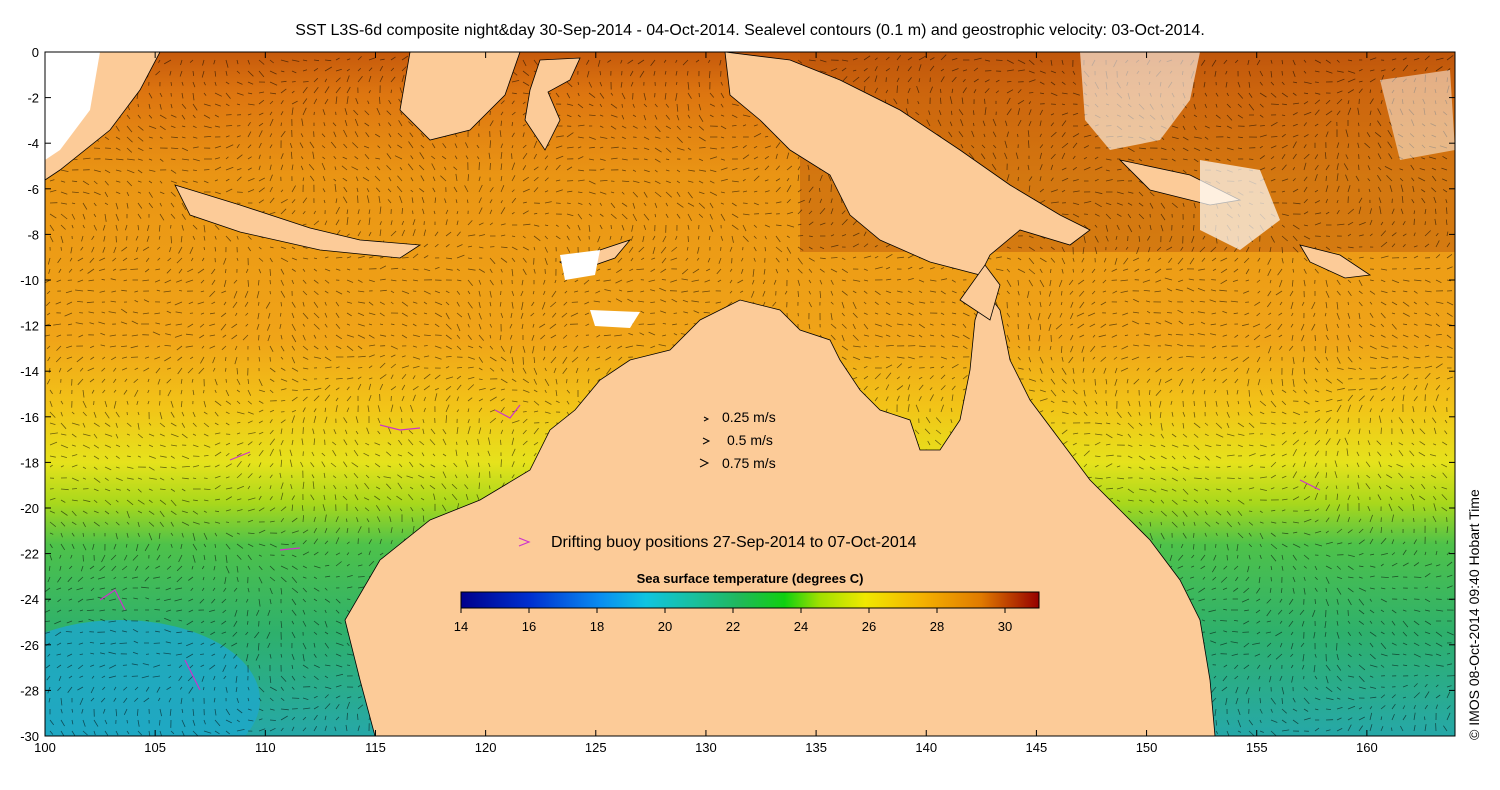 The height and width of the screenshot is (790, 1500). I want to click on x-tick-label: 150, so click(1147, 747).